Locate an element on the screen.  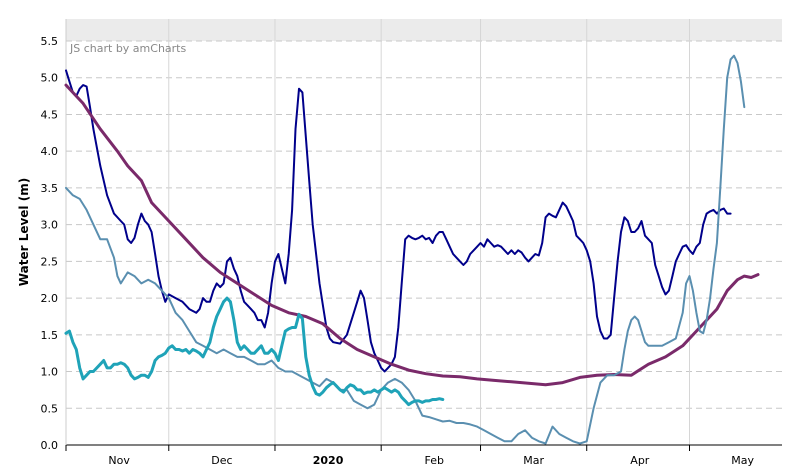
y-tick-label: 0.0 is located at coordinates (50, 445).